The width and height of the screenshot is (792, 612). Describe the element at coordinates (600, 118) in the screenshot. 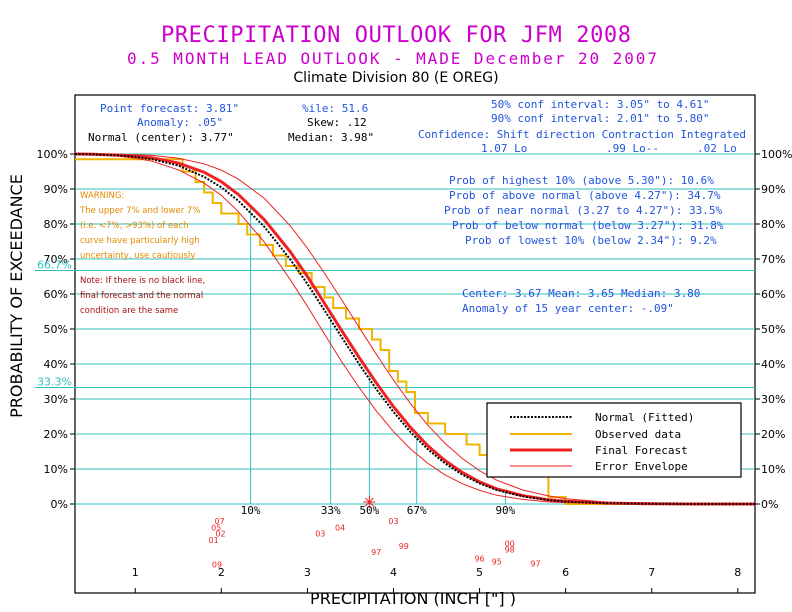

I see `conf-90: 90% conf interval: 2.01" to 5.80"` at that location.